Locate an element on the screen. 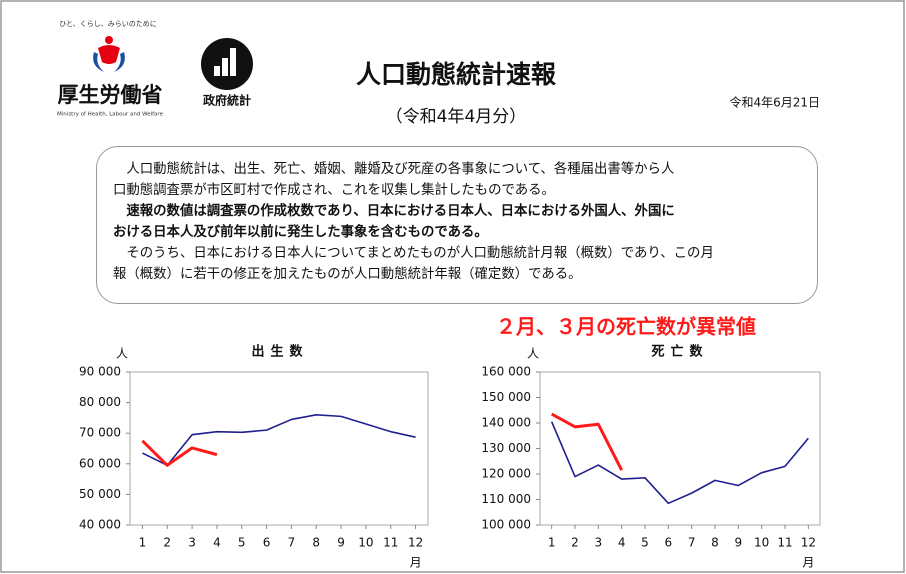 The height and width of the screenshot is (574, 906). y-tick-label: 130 000 is located at coordinates (506, 448).